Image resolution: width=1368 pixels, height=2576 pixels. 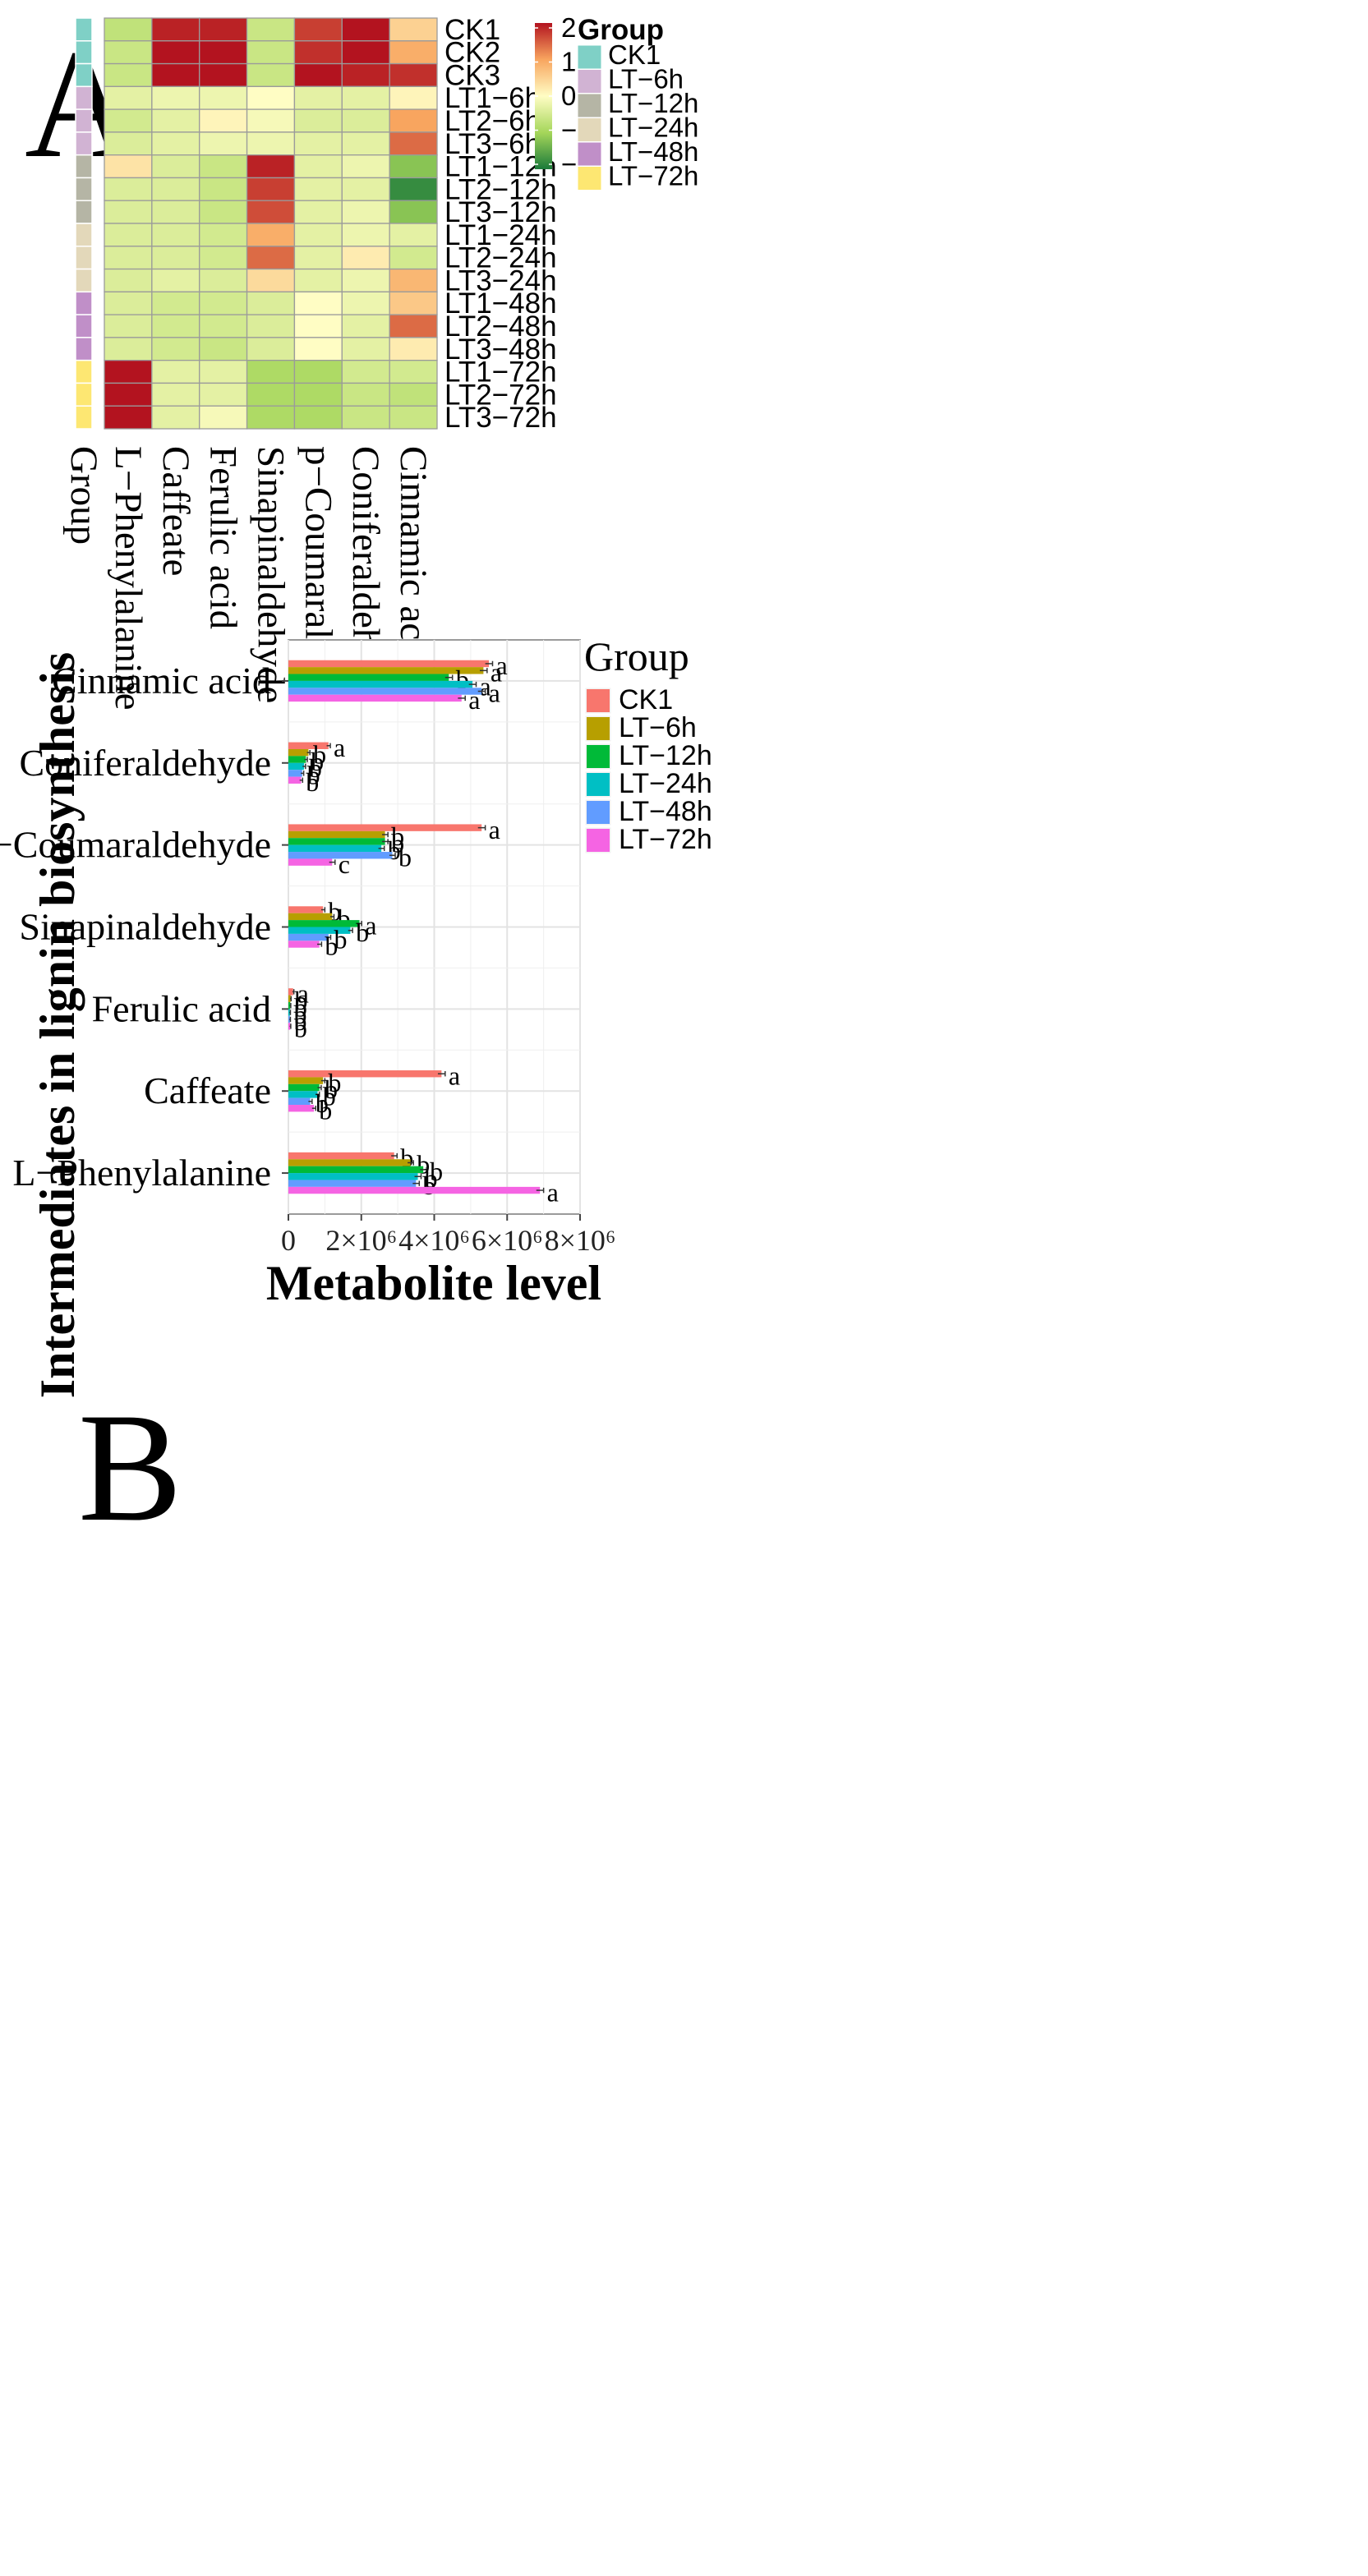 I want to click on heatmap-cell-lt2-6h-l-phenylalanine, so click(x=128, y=121).